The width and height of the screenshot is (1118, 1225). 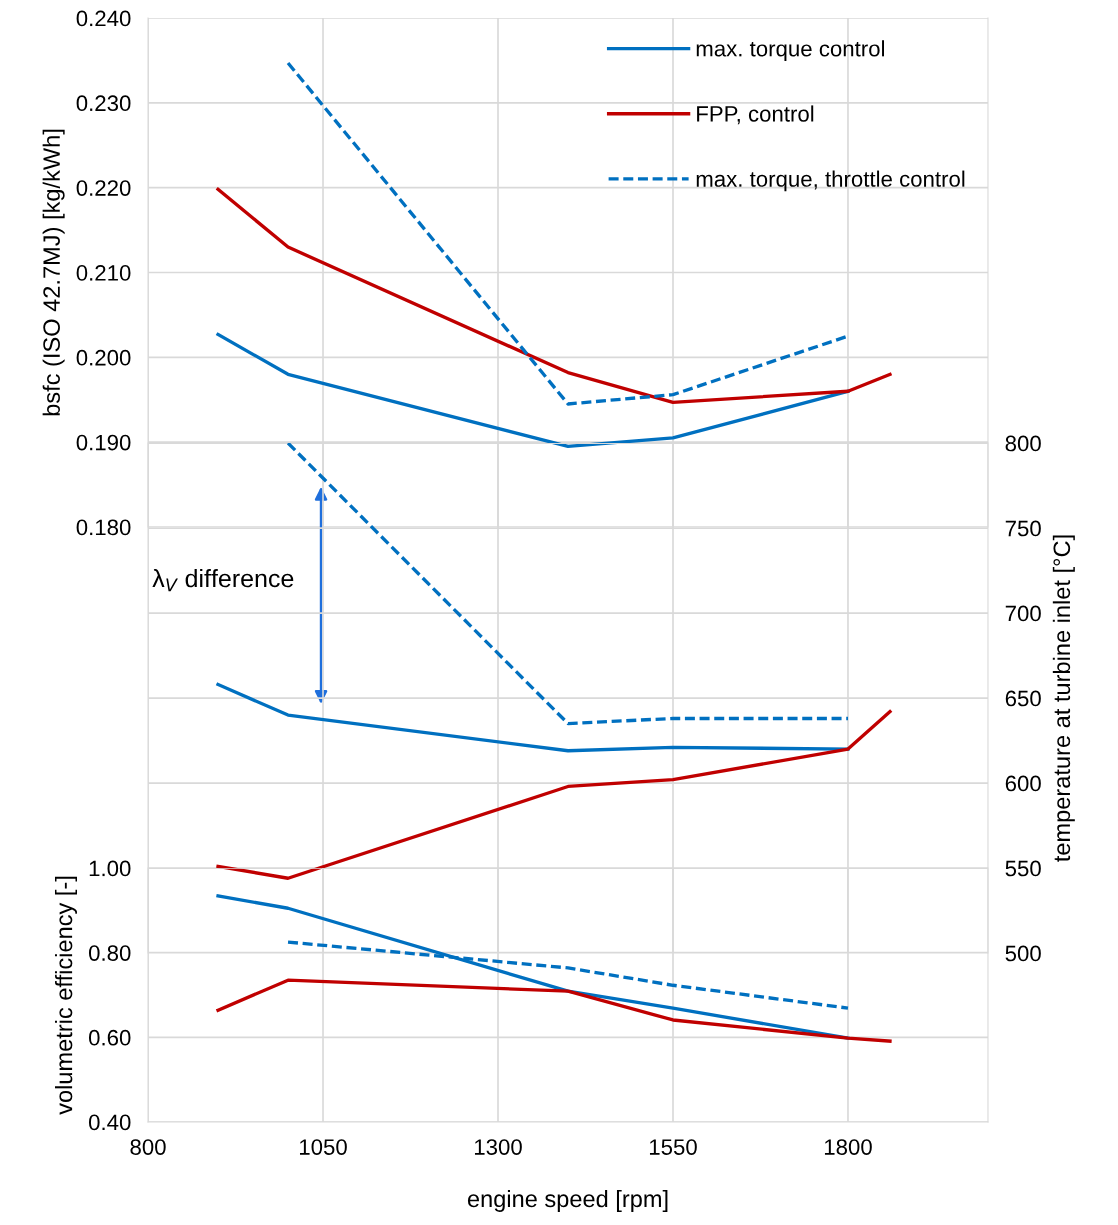 What do you see at coordinates (1023, 613) in the screenshot?
I see `y2-tick-label: 700` at bounding box center [1023, 613].